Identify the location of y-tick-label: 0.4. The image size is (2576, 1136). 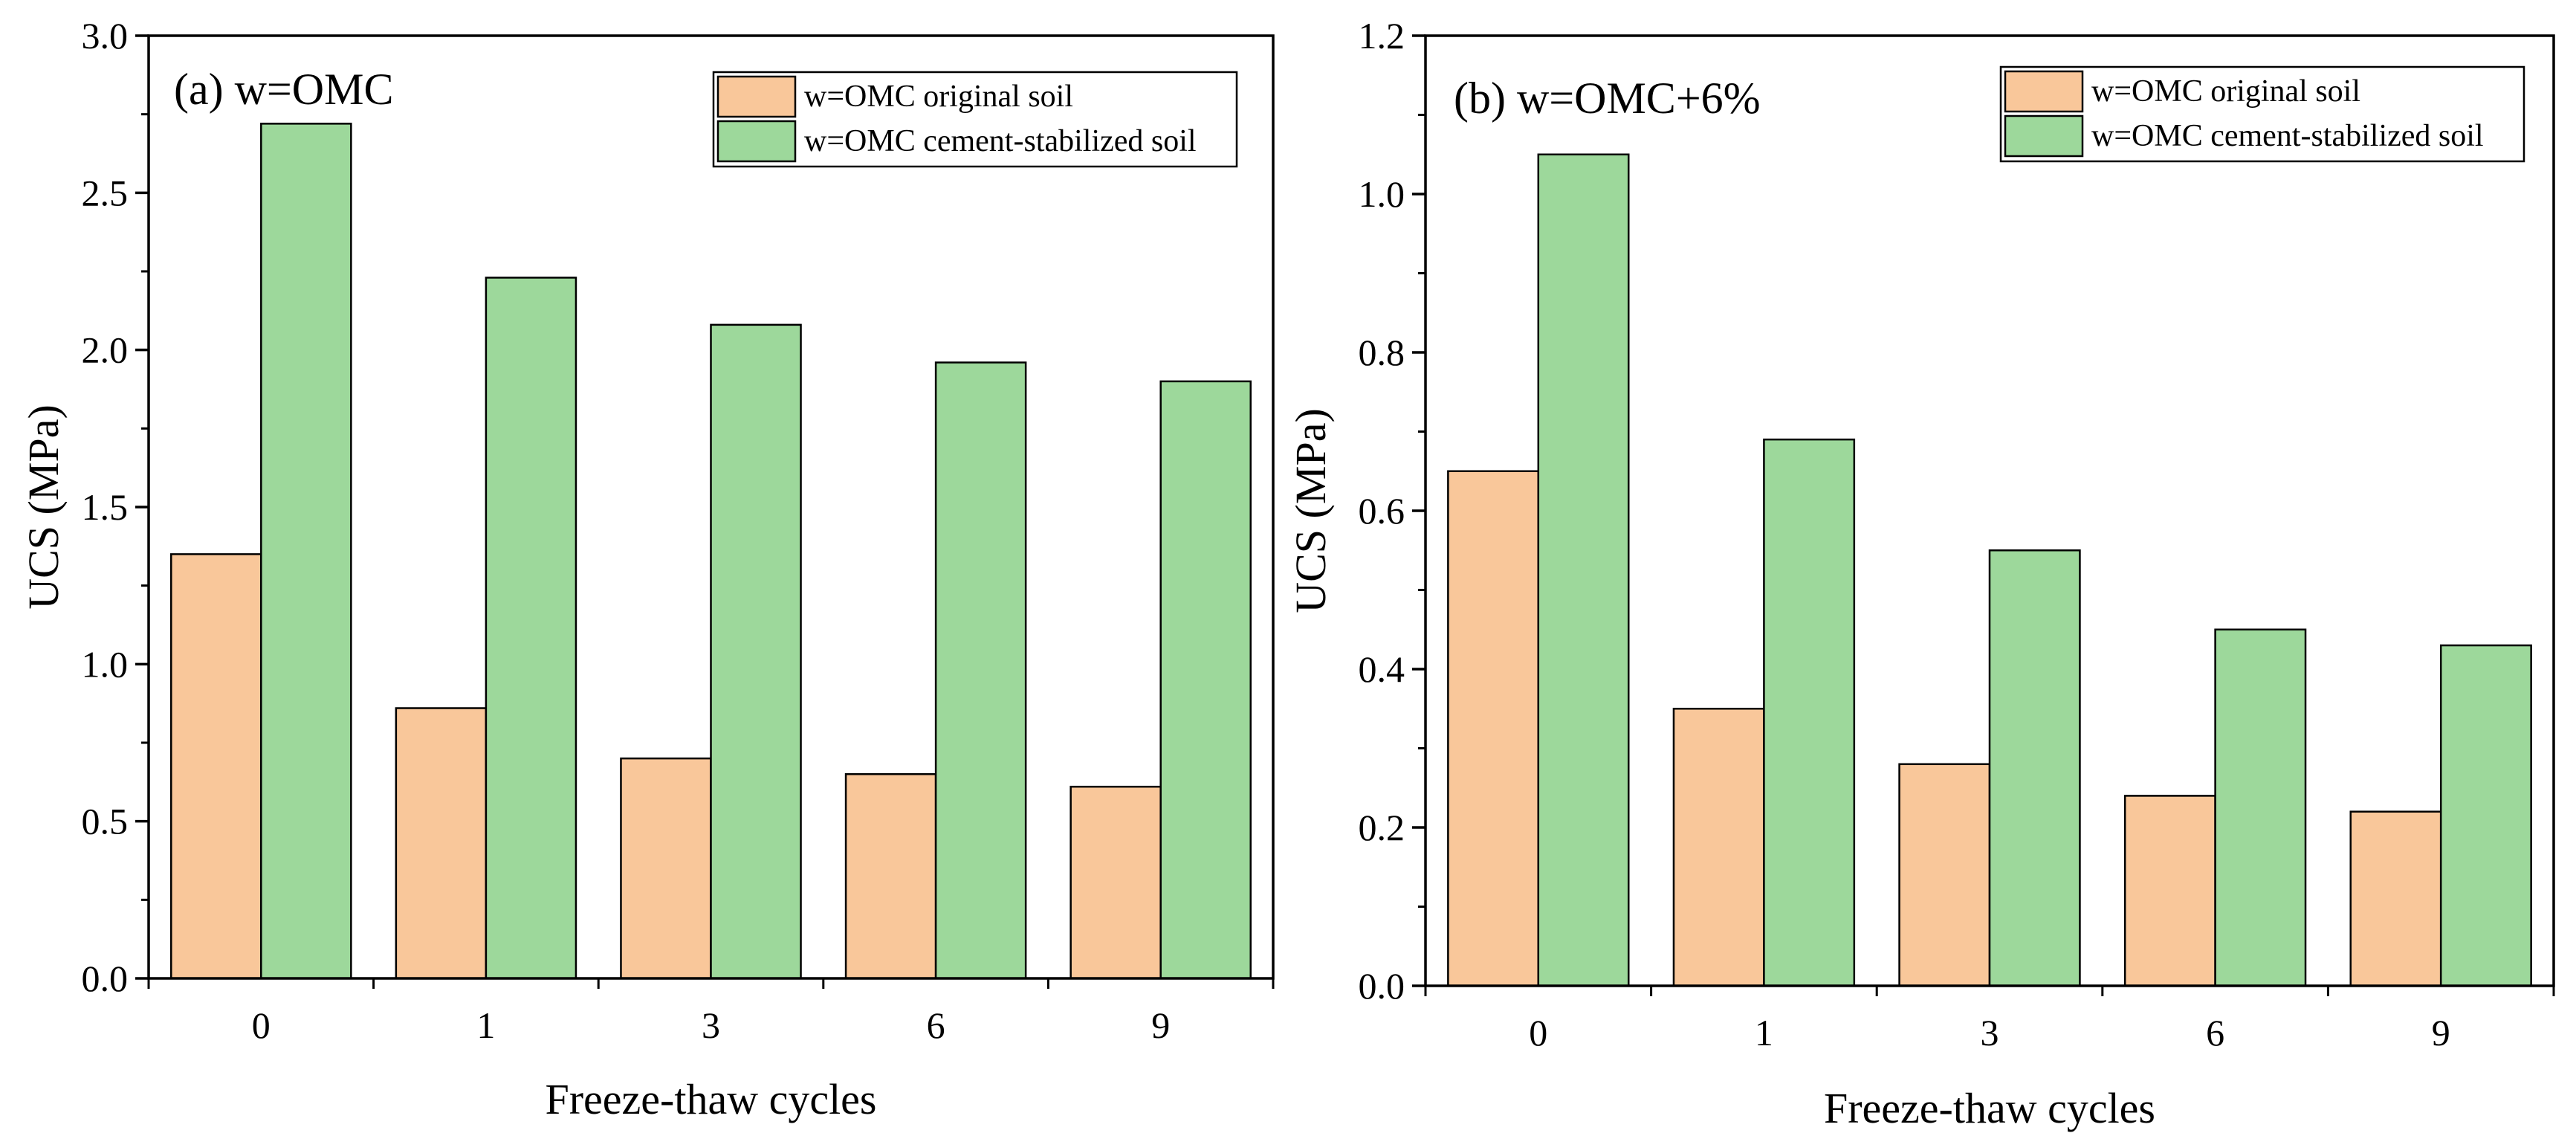
(1382, 669).